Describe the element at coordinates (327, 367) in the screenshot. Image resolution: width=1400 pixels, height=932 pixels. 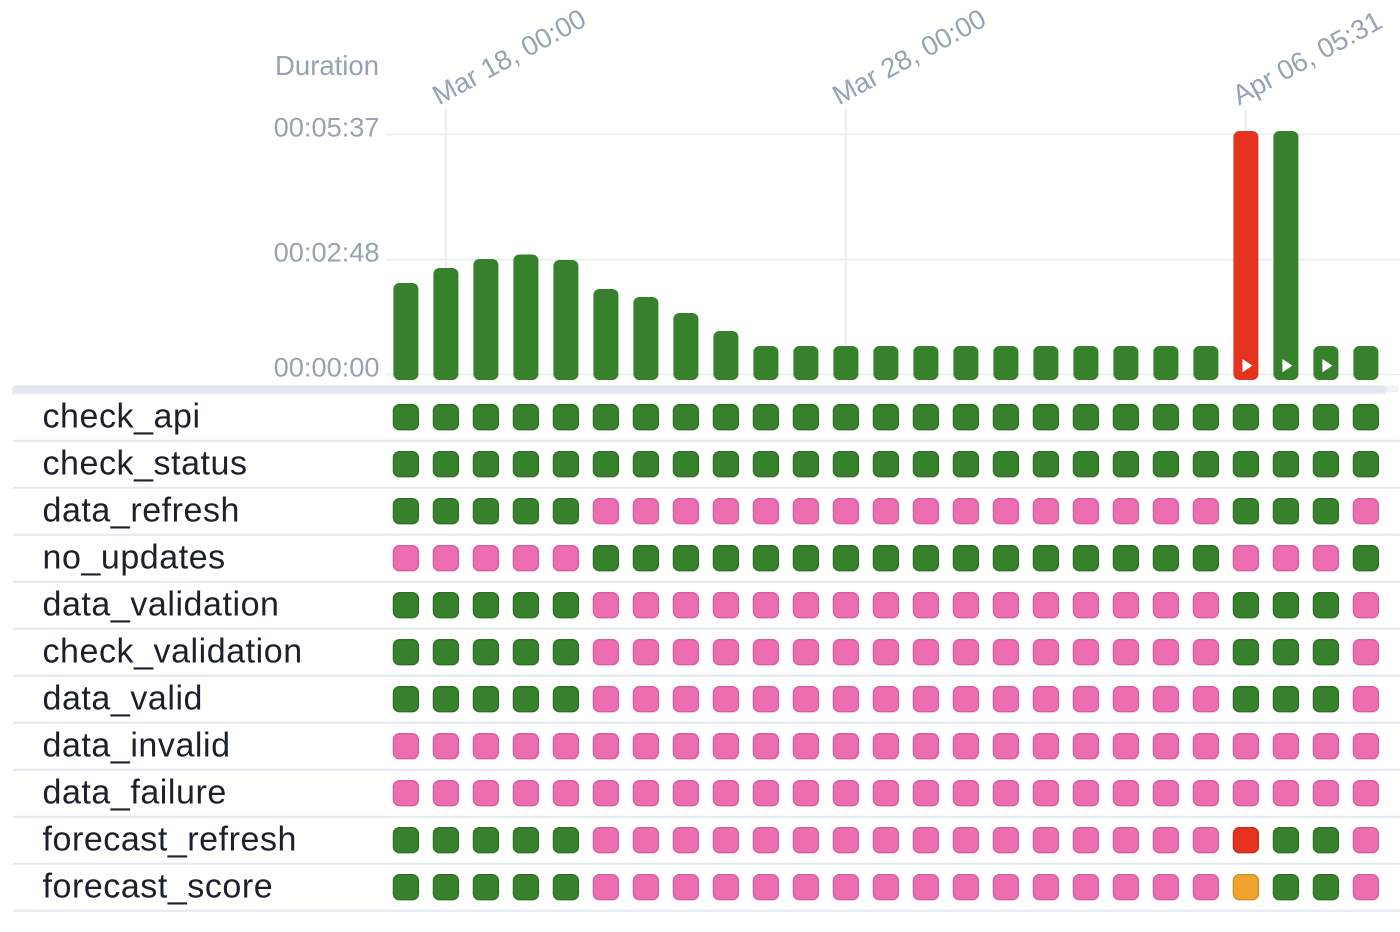
I see `svg-text: 00:00:00` at that location.